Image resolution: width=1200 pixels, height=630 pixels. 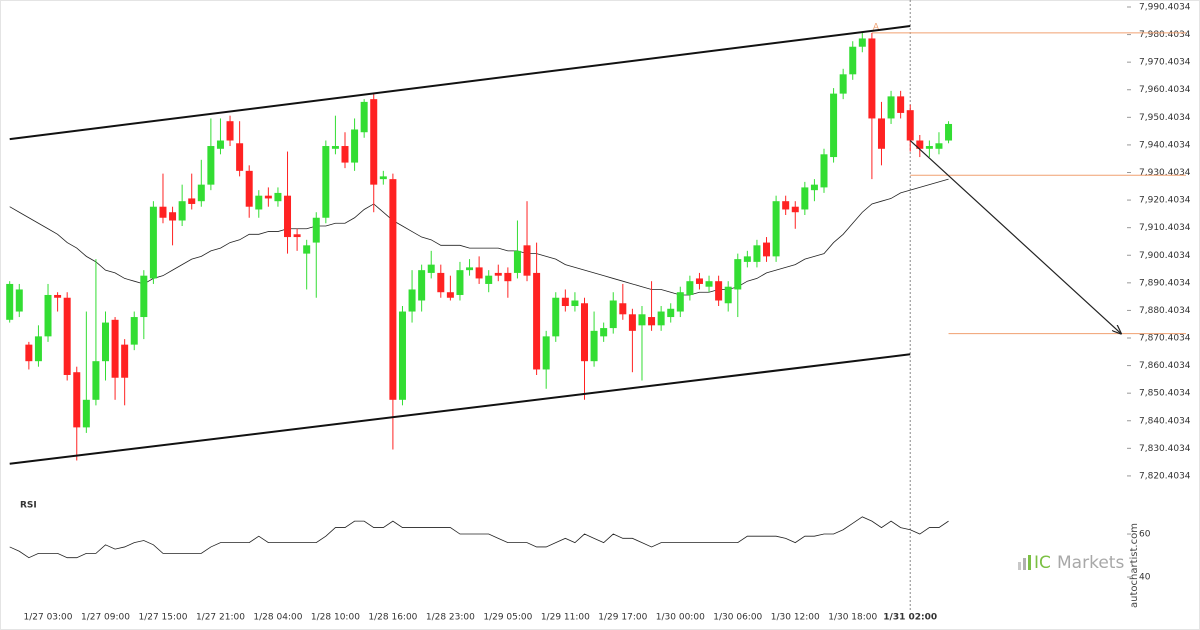 What do you see at coordinates (1165, 90) in the screenshot?
I see `y-tick-label: 7,960.4034` at bounding box center [1165, 90].